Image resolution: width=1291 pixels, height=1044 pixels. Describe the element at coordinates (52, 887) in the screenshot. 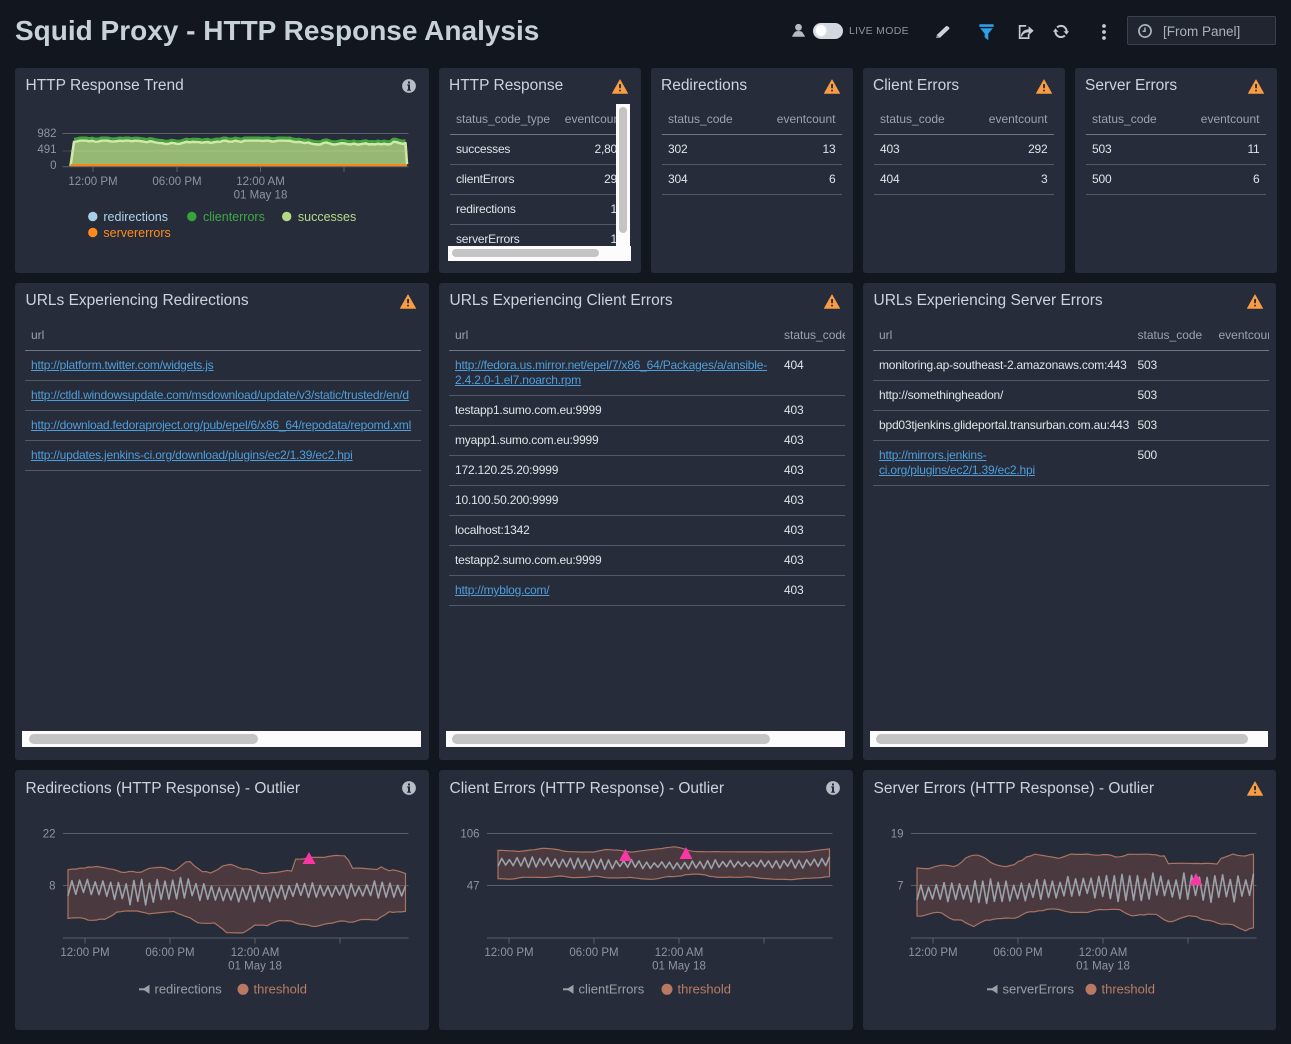

I see `svg-text: 8` at that location.